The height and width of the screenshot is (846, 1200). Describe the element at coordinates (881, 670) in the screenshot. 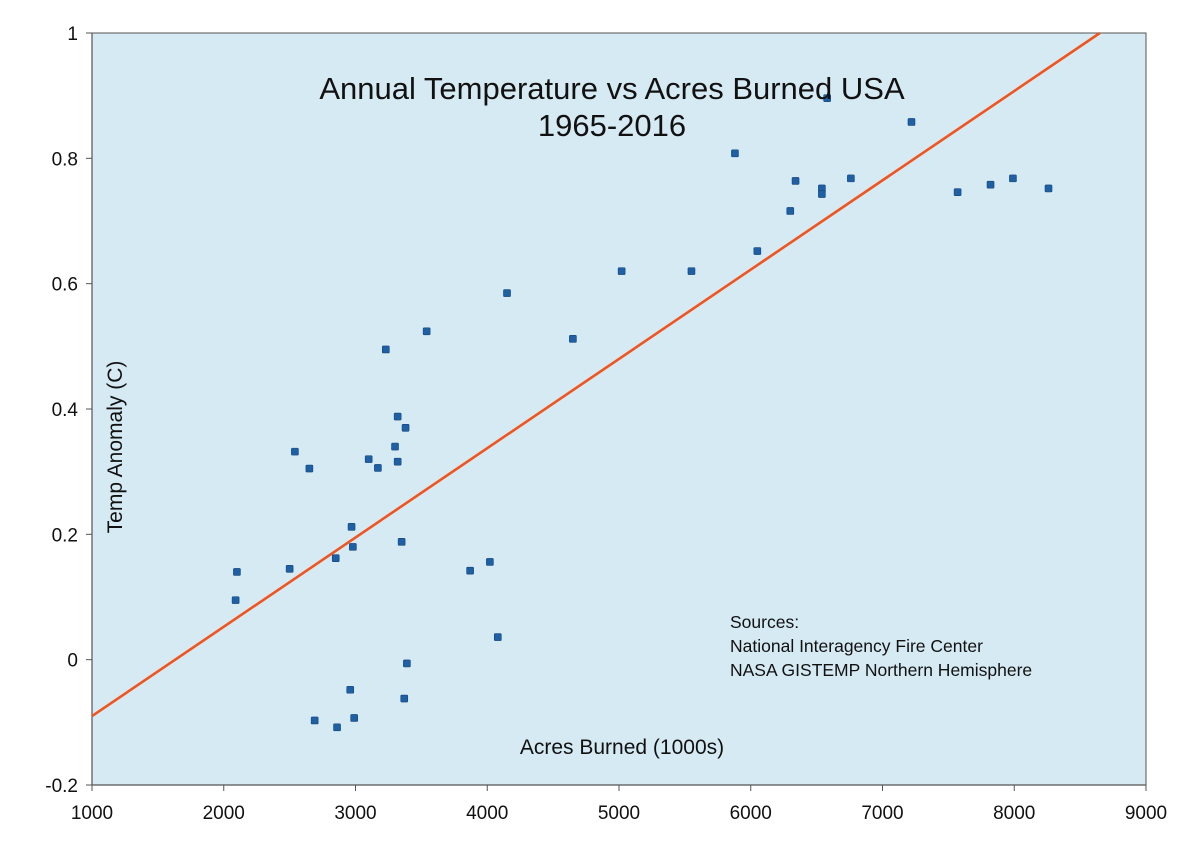

I see `source-line-nasa: NASA GISTEMP Northern Hemisphere` at that location.